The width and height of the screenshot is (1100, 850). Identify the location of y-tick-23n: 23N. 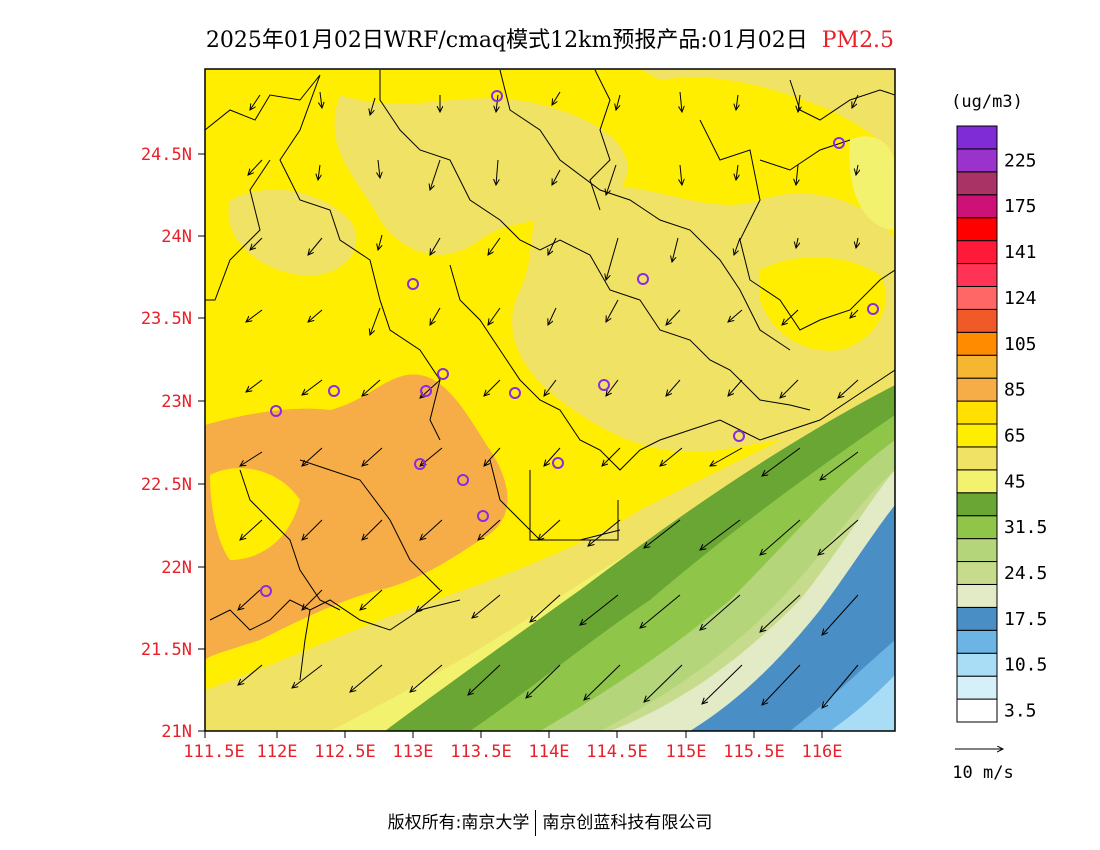
(176, 402).